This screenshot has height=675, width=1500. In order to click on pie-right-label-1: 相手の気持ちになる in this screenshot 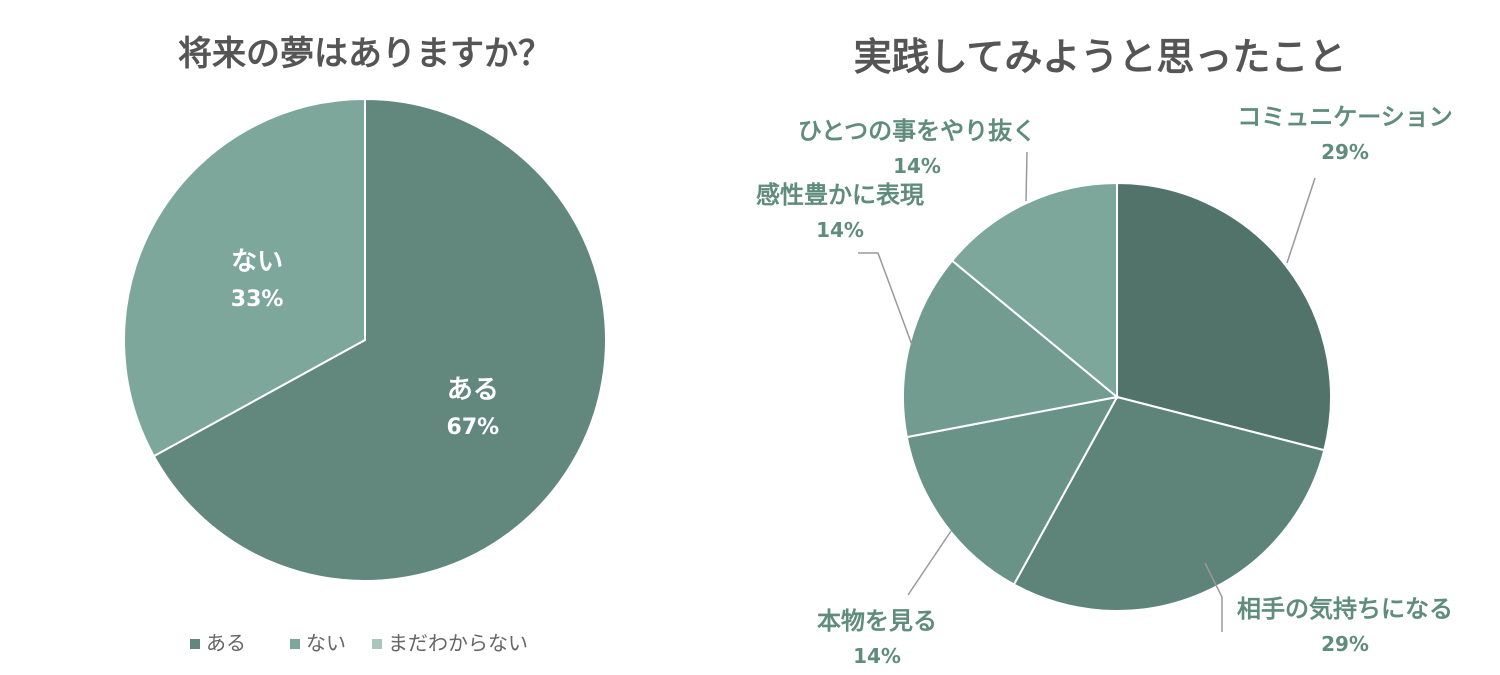, I will do `click(1345, 609)`.